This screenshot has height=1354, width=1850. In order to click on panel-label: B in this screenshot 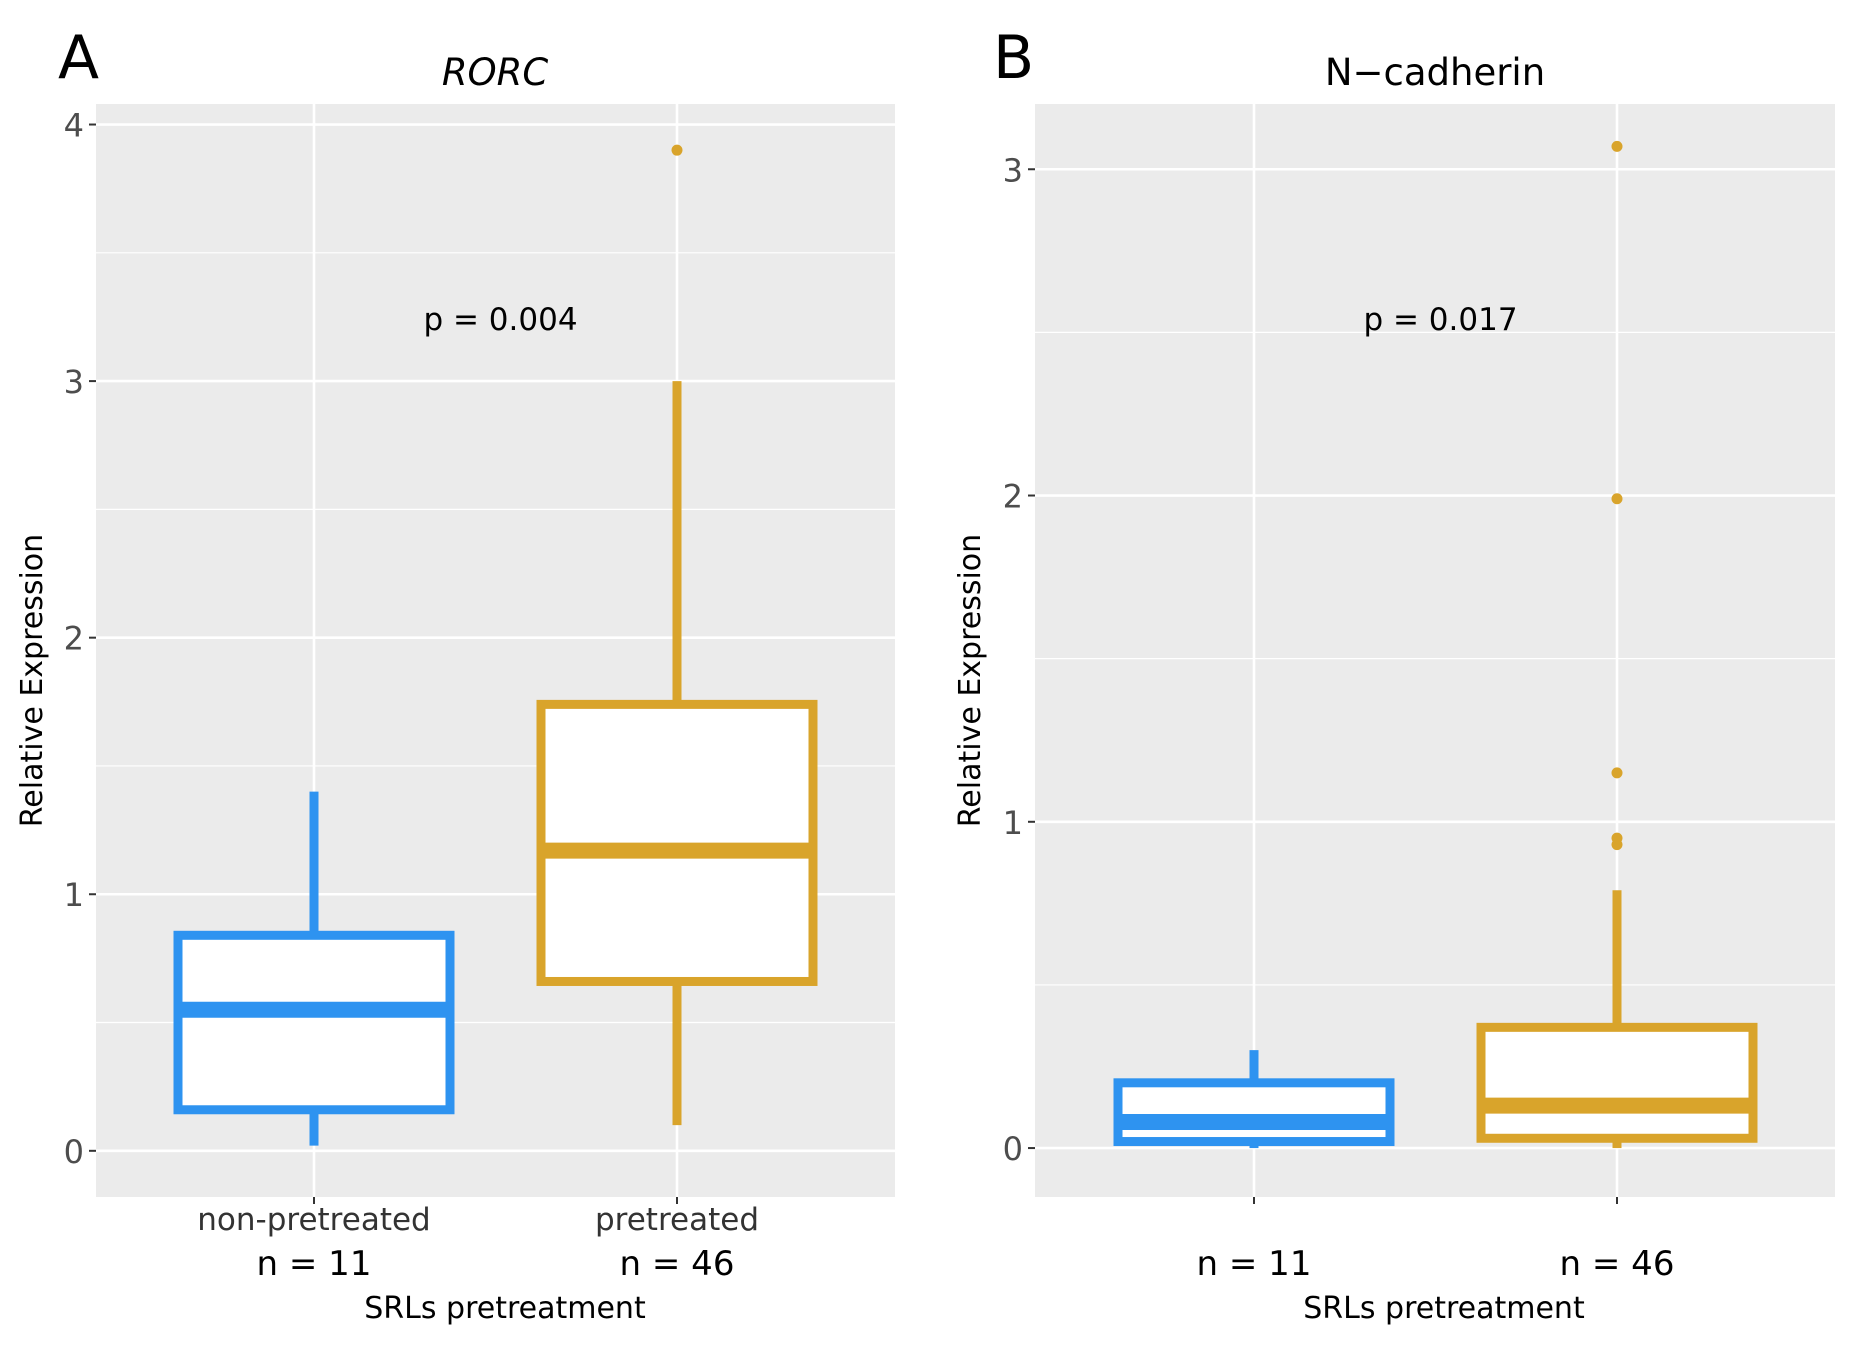, I will do `click(1013, 58)`.